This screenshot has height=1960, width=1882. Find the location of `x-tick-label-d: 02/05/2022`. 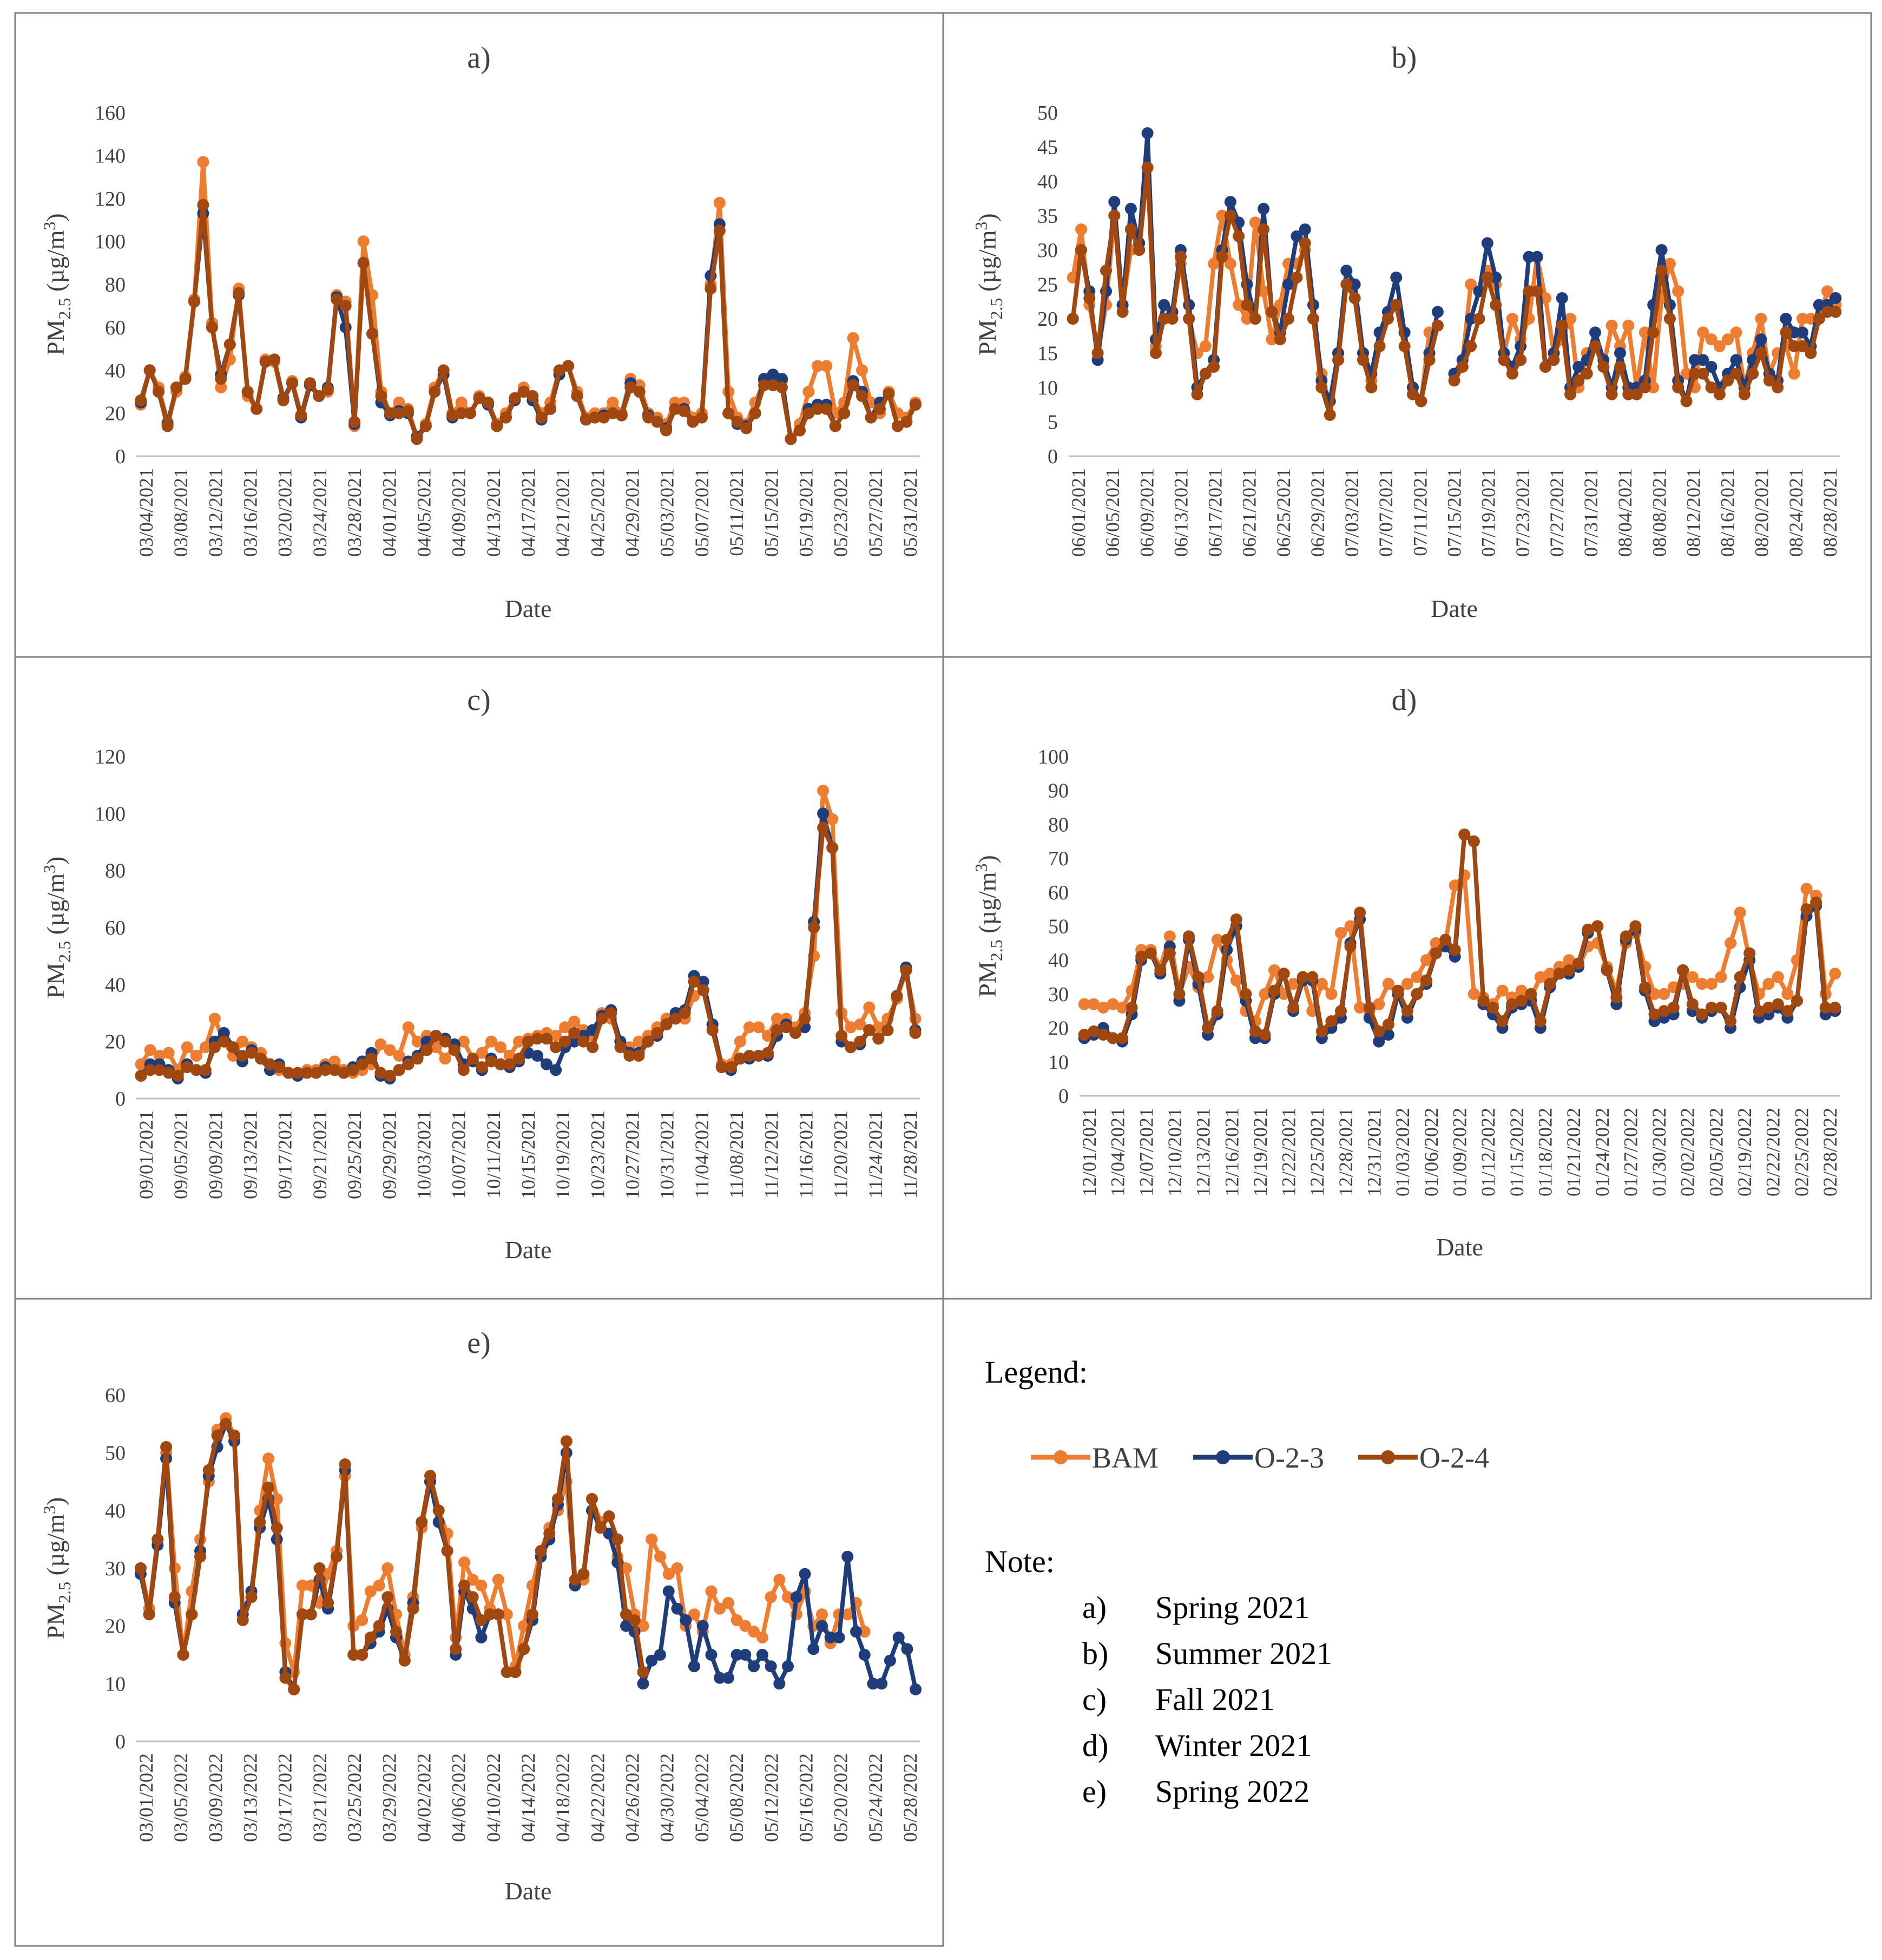

x-tick-label-d: 02/05/2022 is located at coordinates (1716, 1152).